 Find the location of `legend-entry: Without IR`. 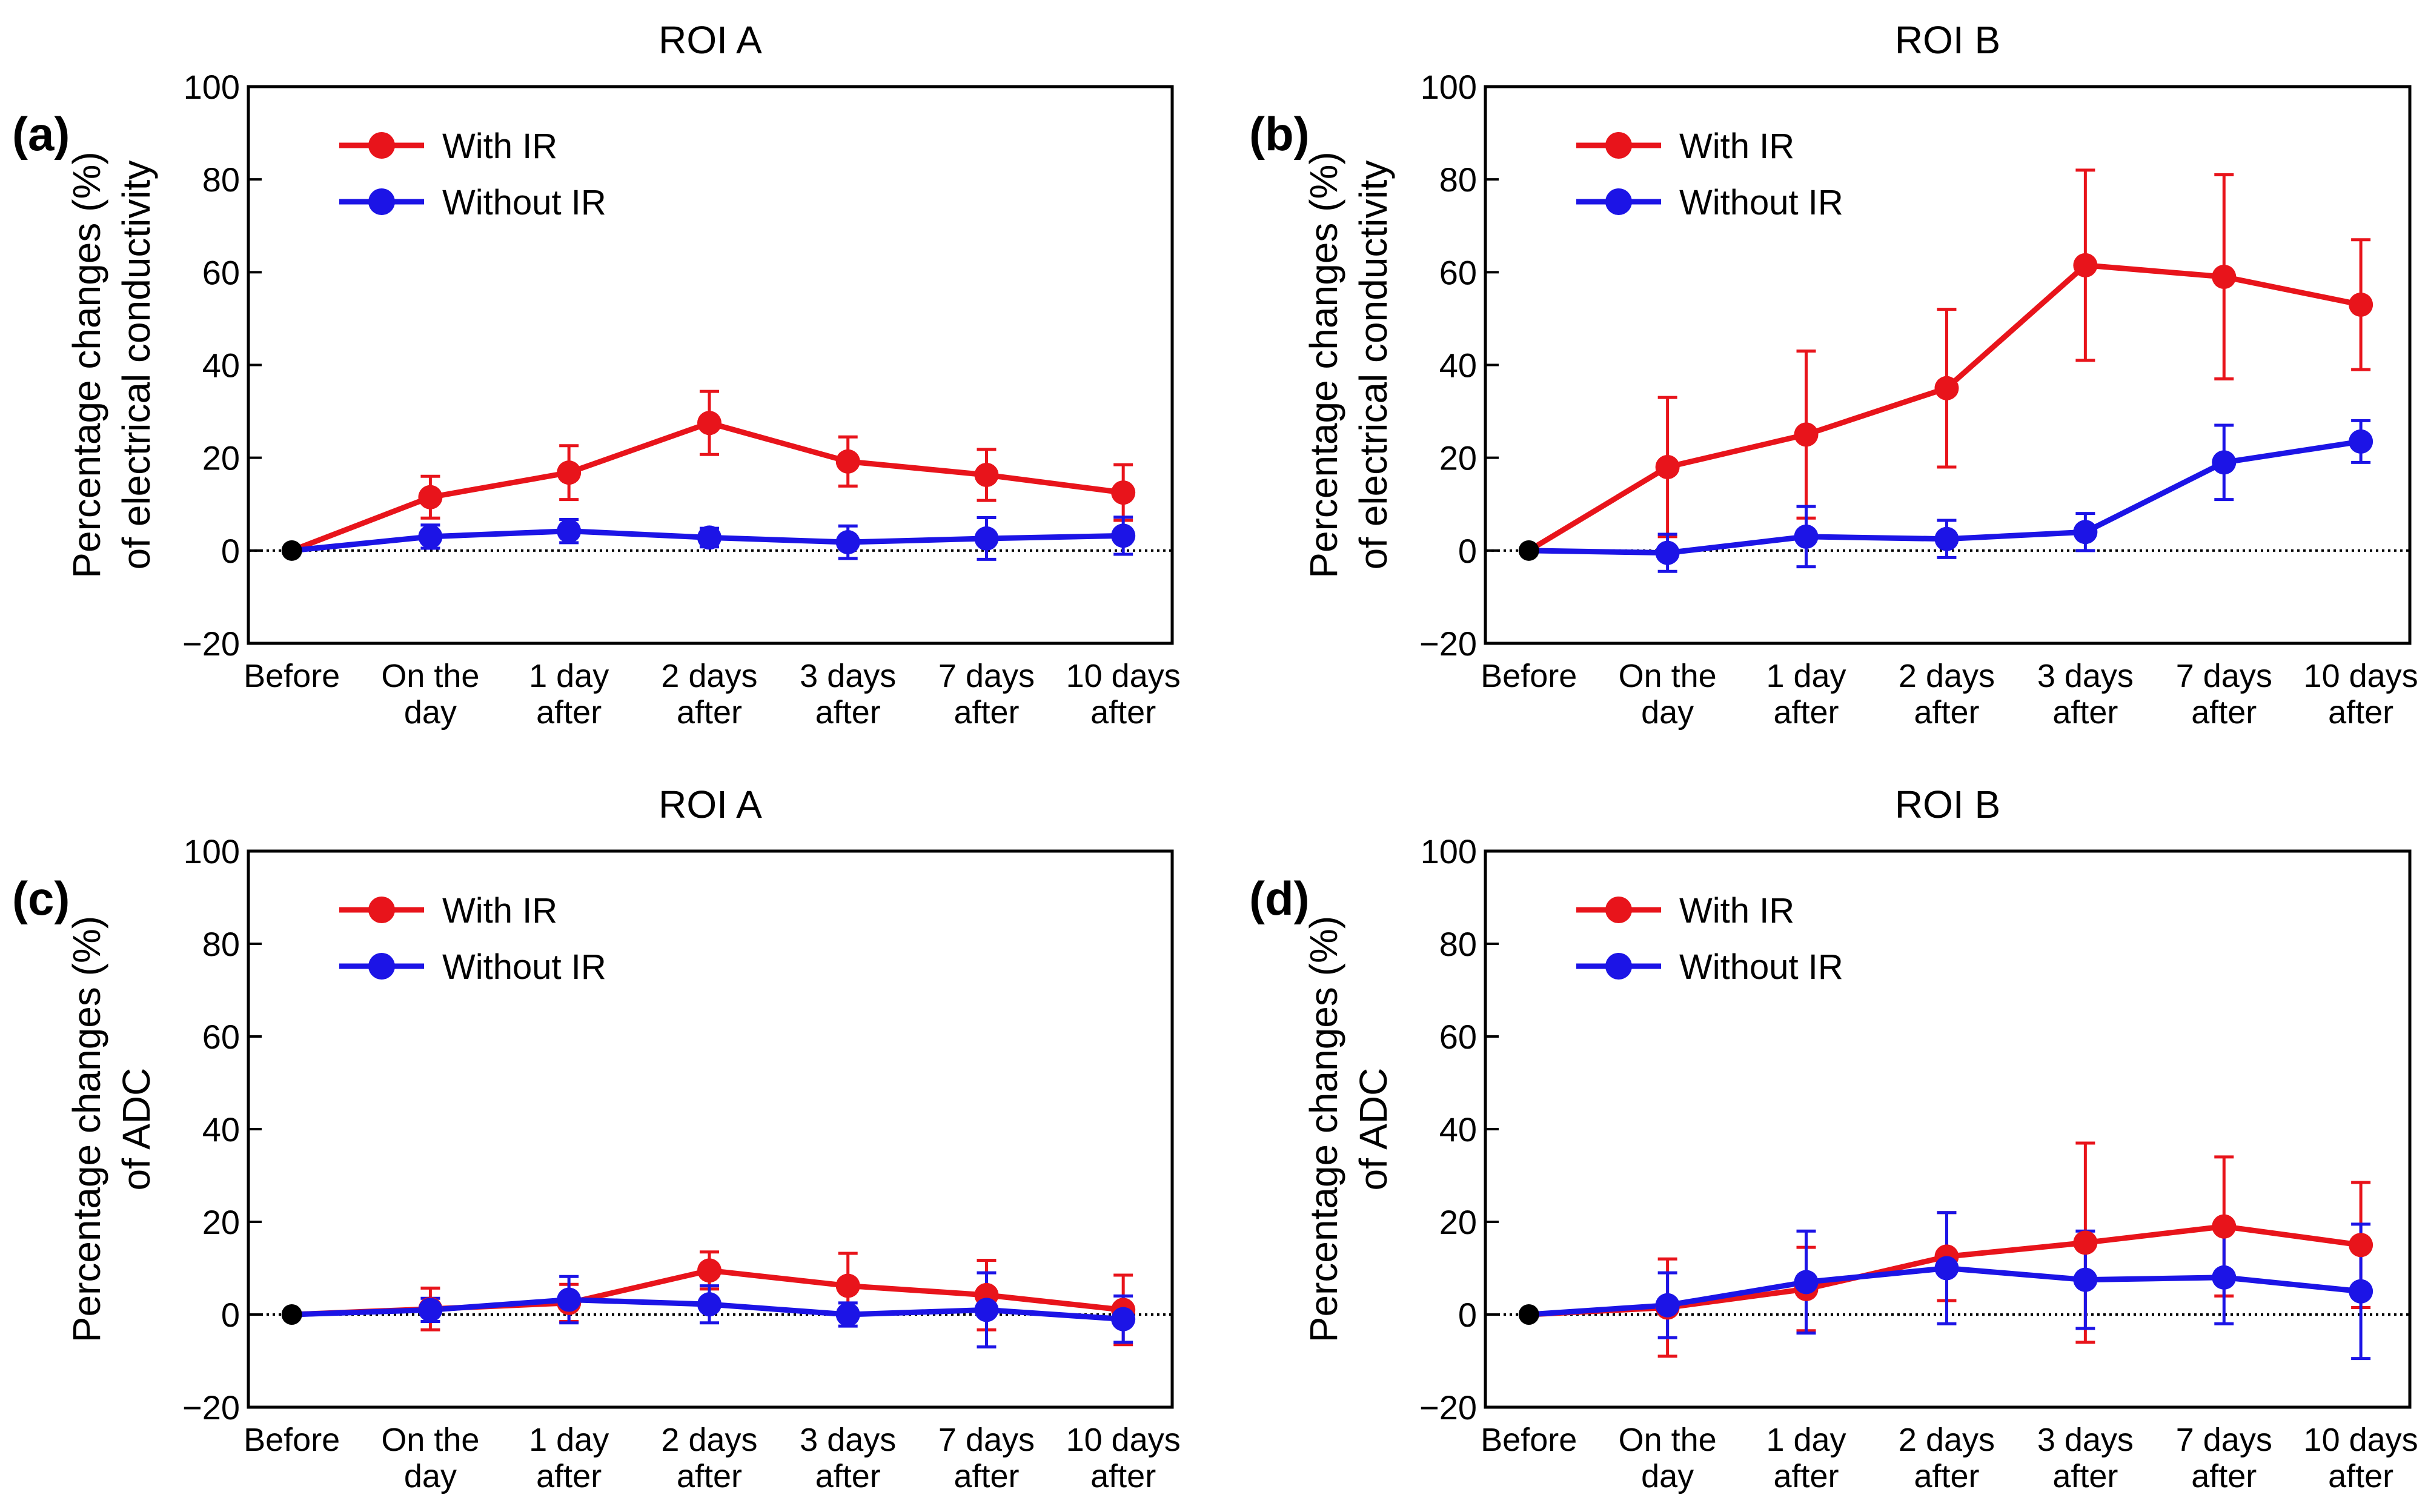

legend-entry: Without IR is located at coordinates (1709, 202).